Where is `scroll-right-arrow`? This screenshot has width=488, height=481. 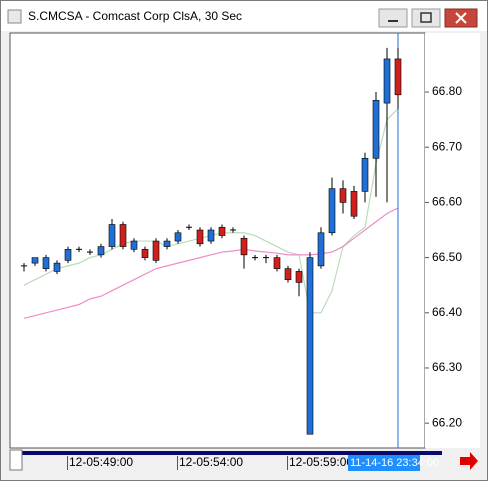
scroll-right-arrow is located at coordinates (469, 461).